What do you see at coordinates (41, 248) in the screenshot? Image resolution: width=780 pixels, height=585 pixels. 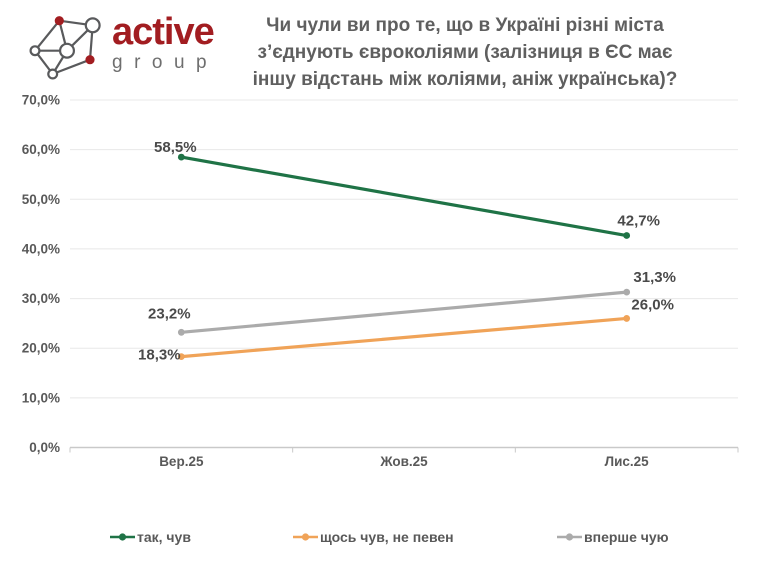 I see `y-axis-tick-label: 40,0%` at bounding box center [41, 248].